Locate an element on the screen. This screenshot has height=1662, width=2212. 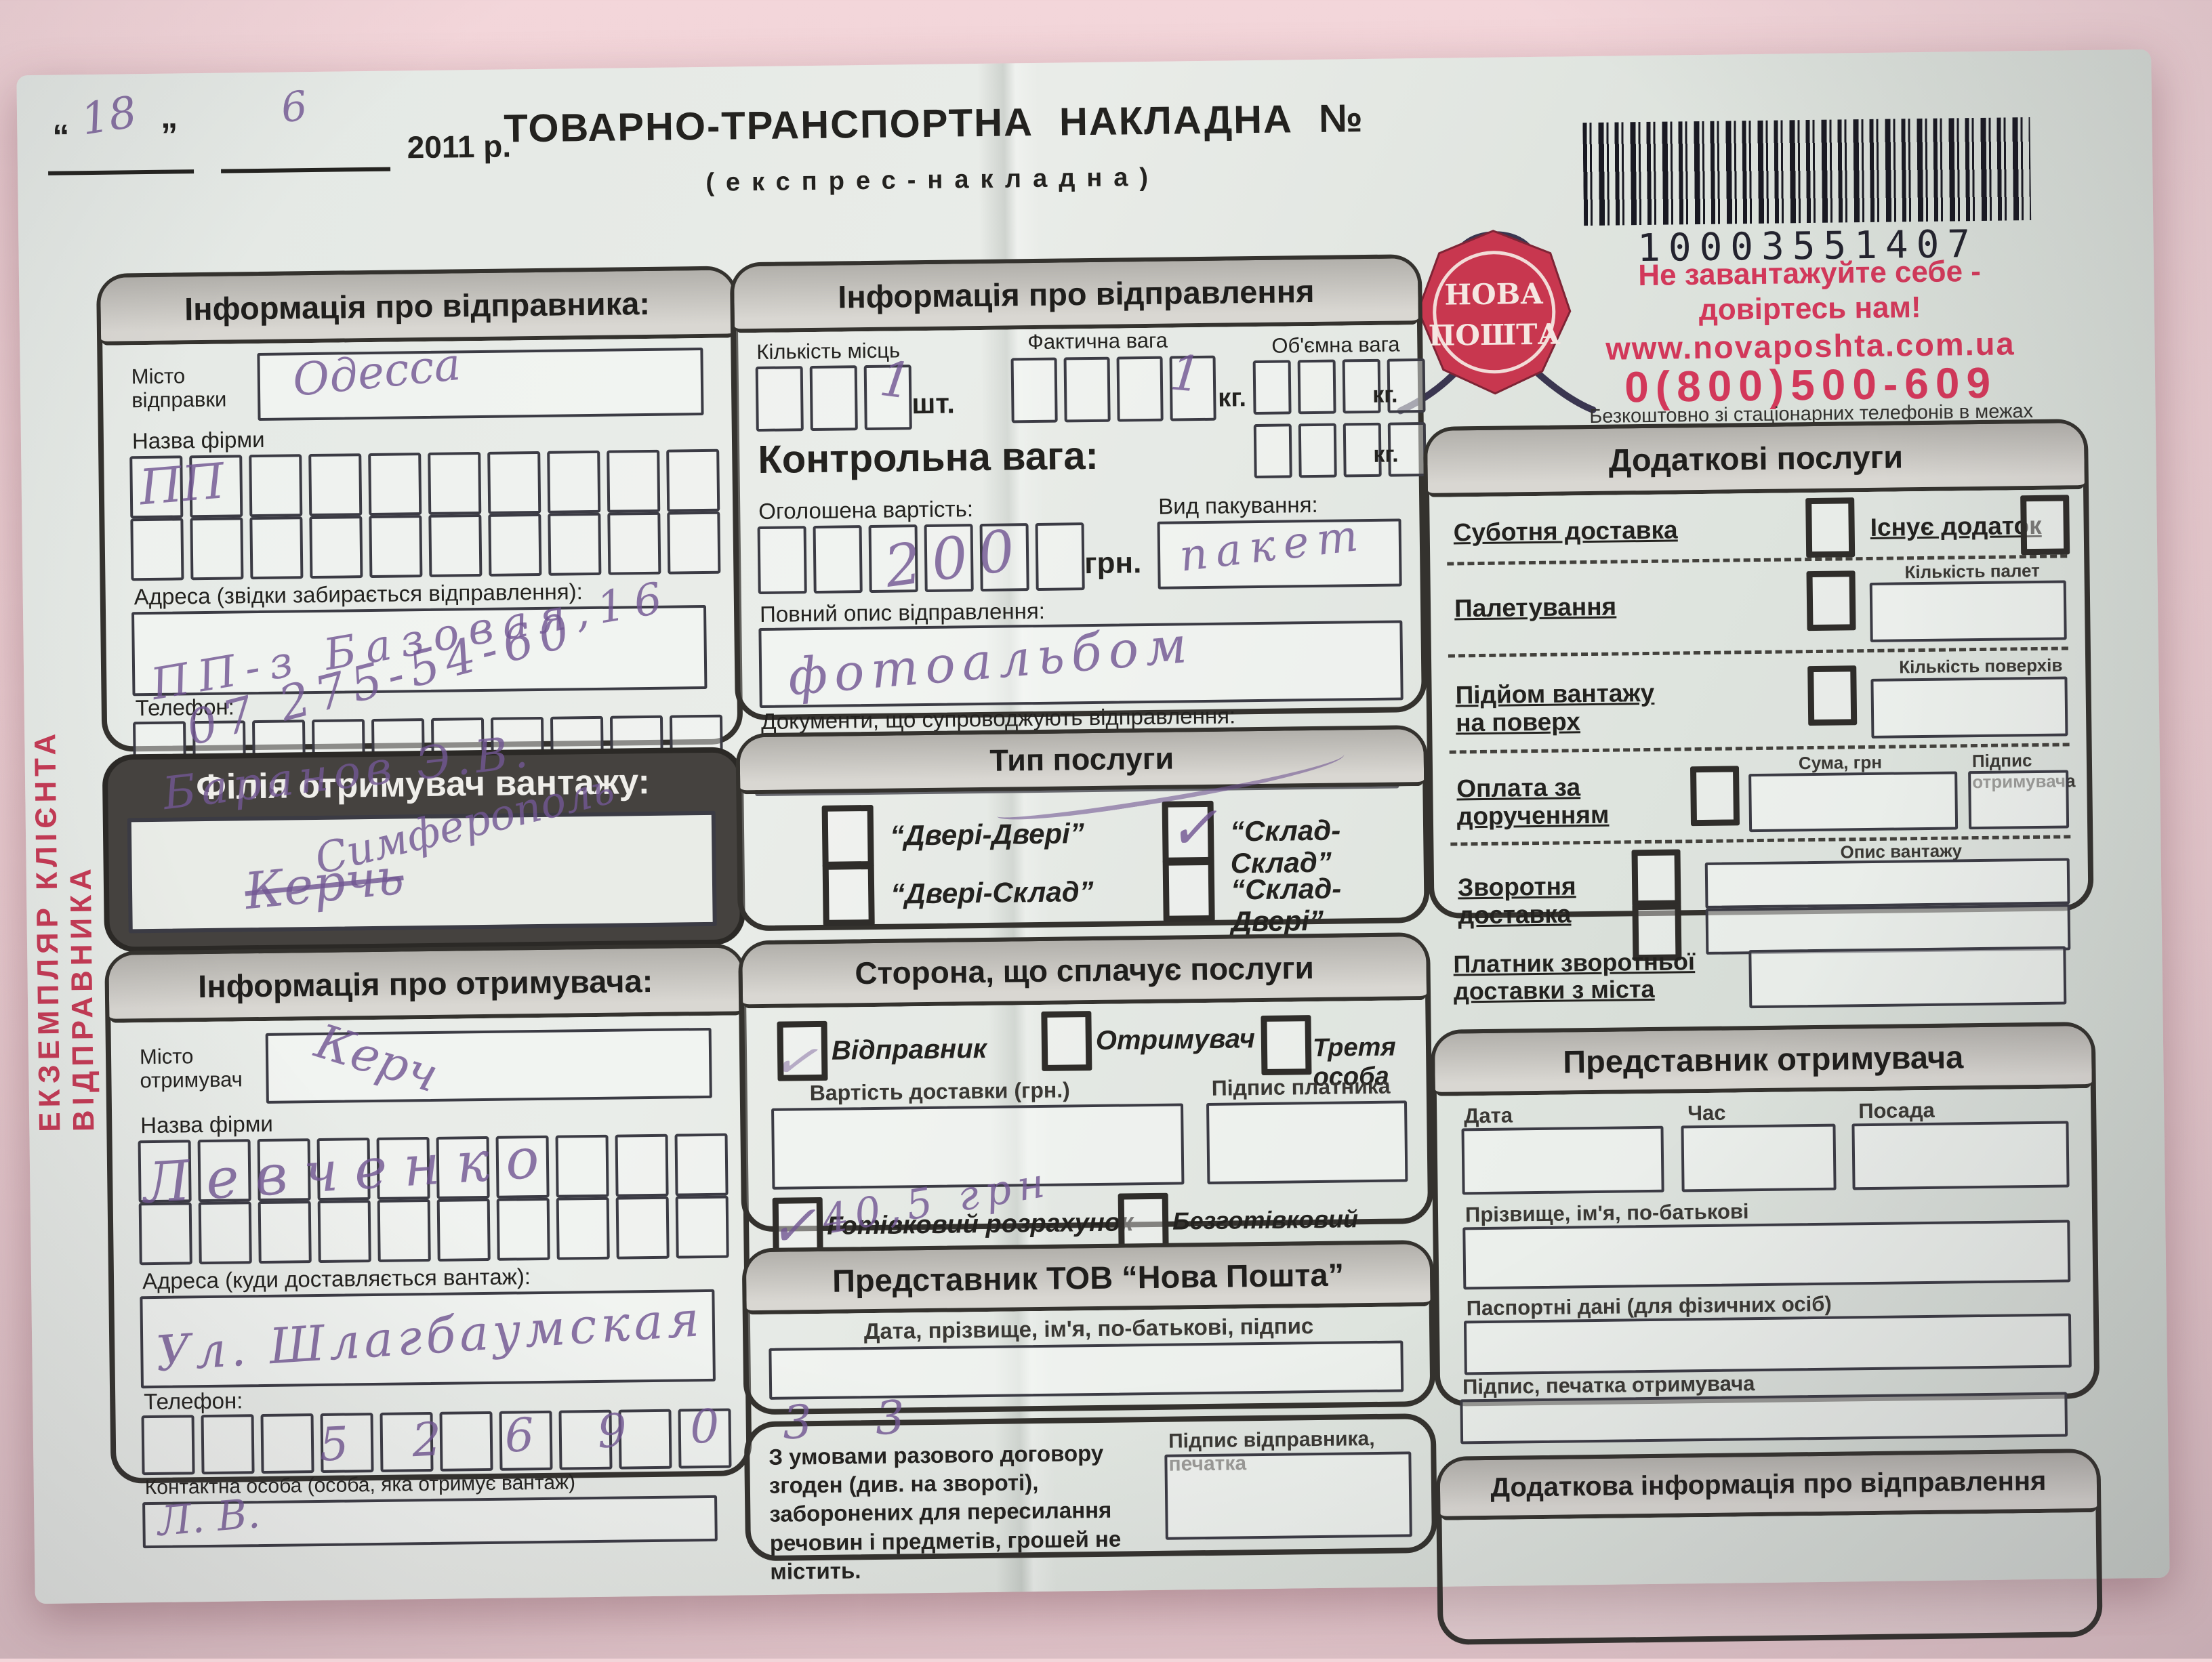
warehouse-door-label: “Склад-Двері” is located at coordinates (1286, 905).